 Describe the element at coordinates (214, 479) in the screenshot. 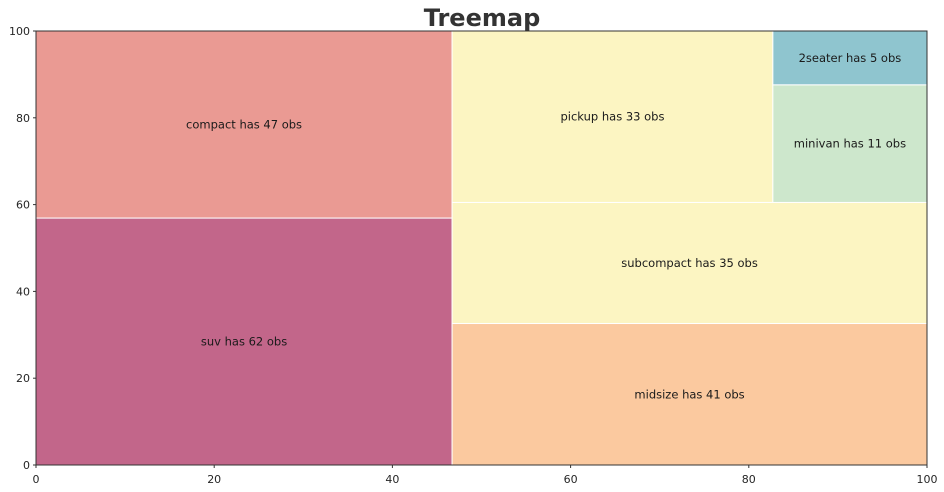

I see `x-tick-label: 20` at that location.